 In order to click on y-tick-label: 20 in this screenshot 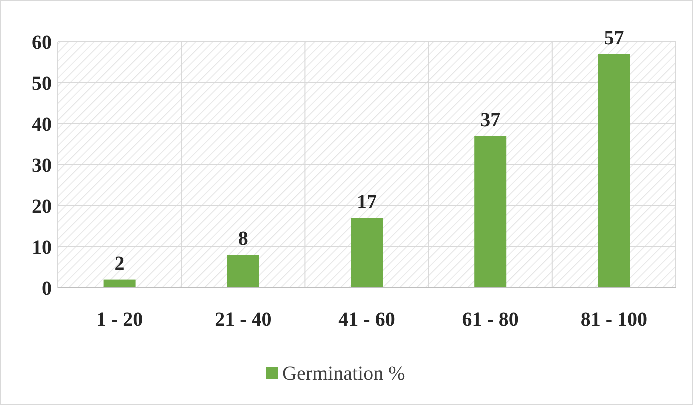, I will do `click(42, 207)`.